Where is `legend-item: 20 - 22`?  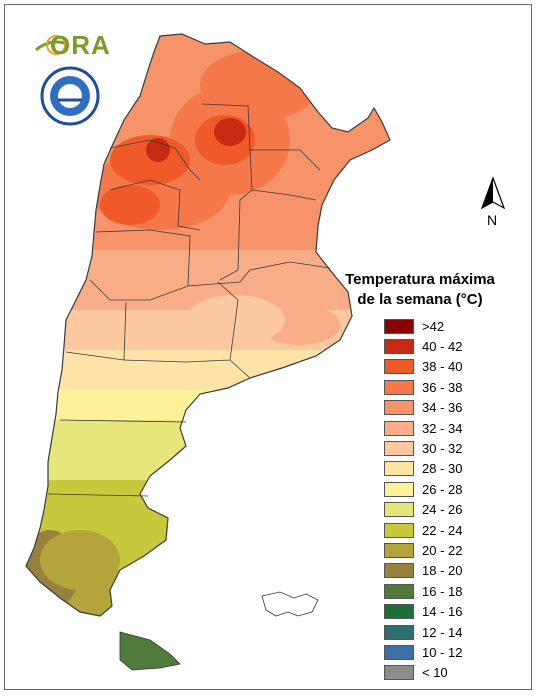 legend-item: 20 - 22 is located at coordinates (423, 550).